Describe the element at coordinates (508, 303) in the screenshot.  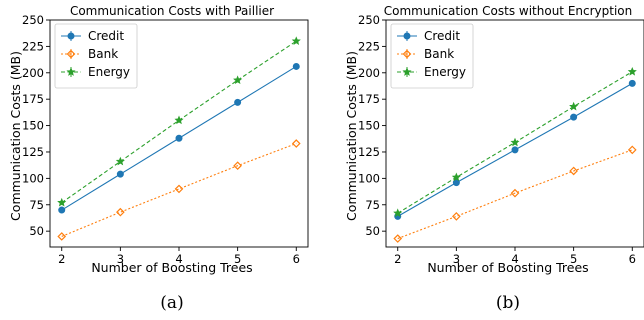
I see `caption: (b)` at that location.